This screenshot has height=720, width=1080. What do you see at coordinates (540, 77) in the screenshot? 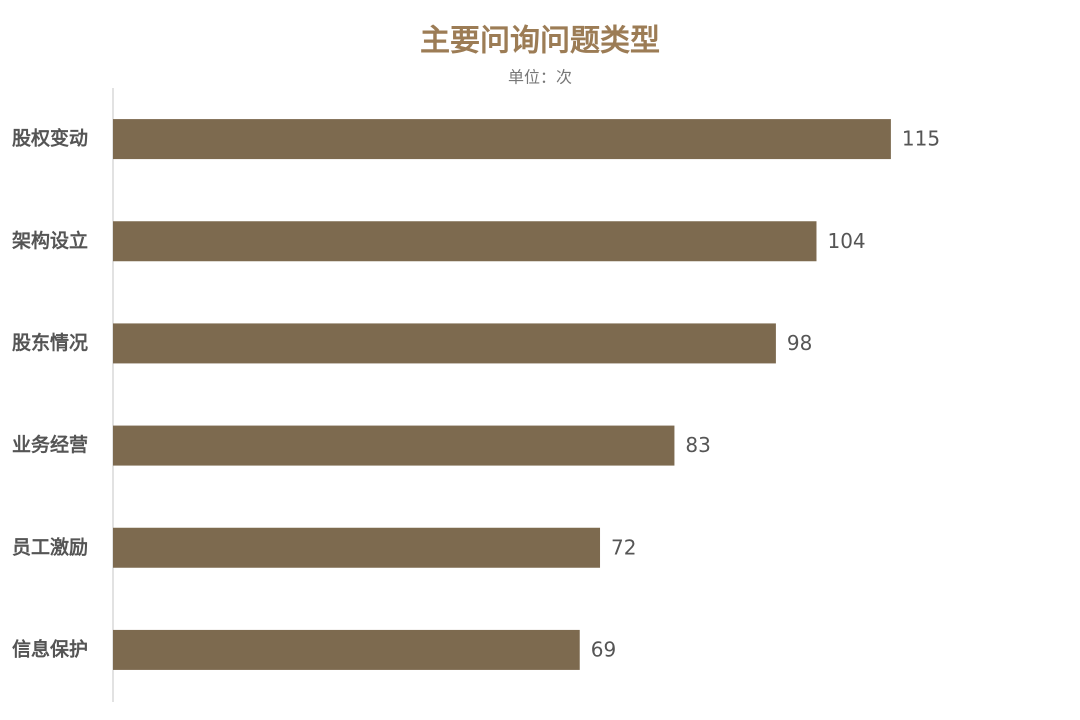
I see `chart-subtitle: 单位：次` at bounding box center [540, 77].